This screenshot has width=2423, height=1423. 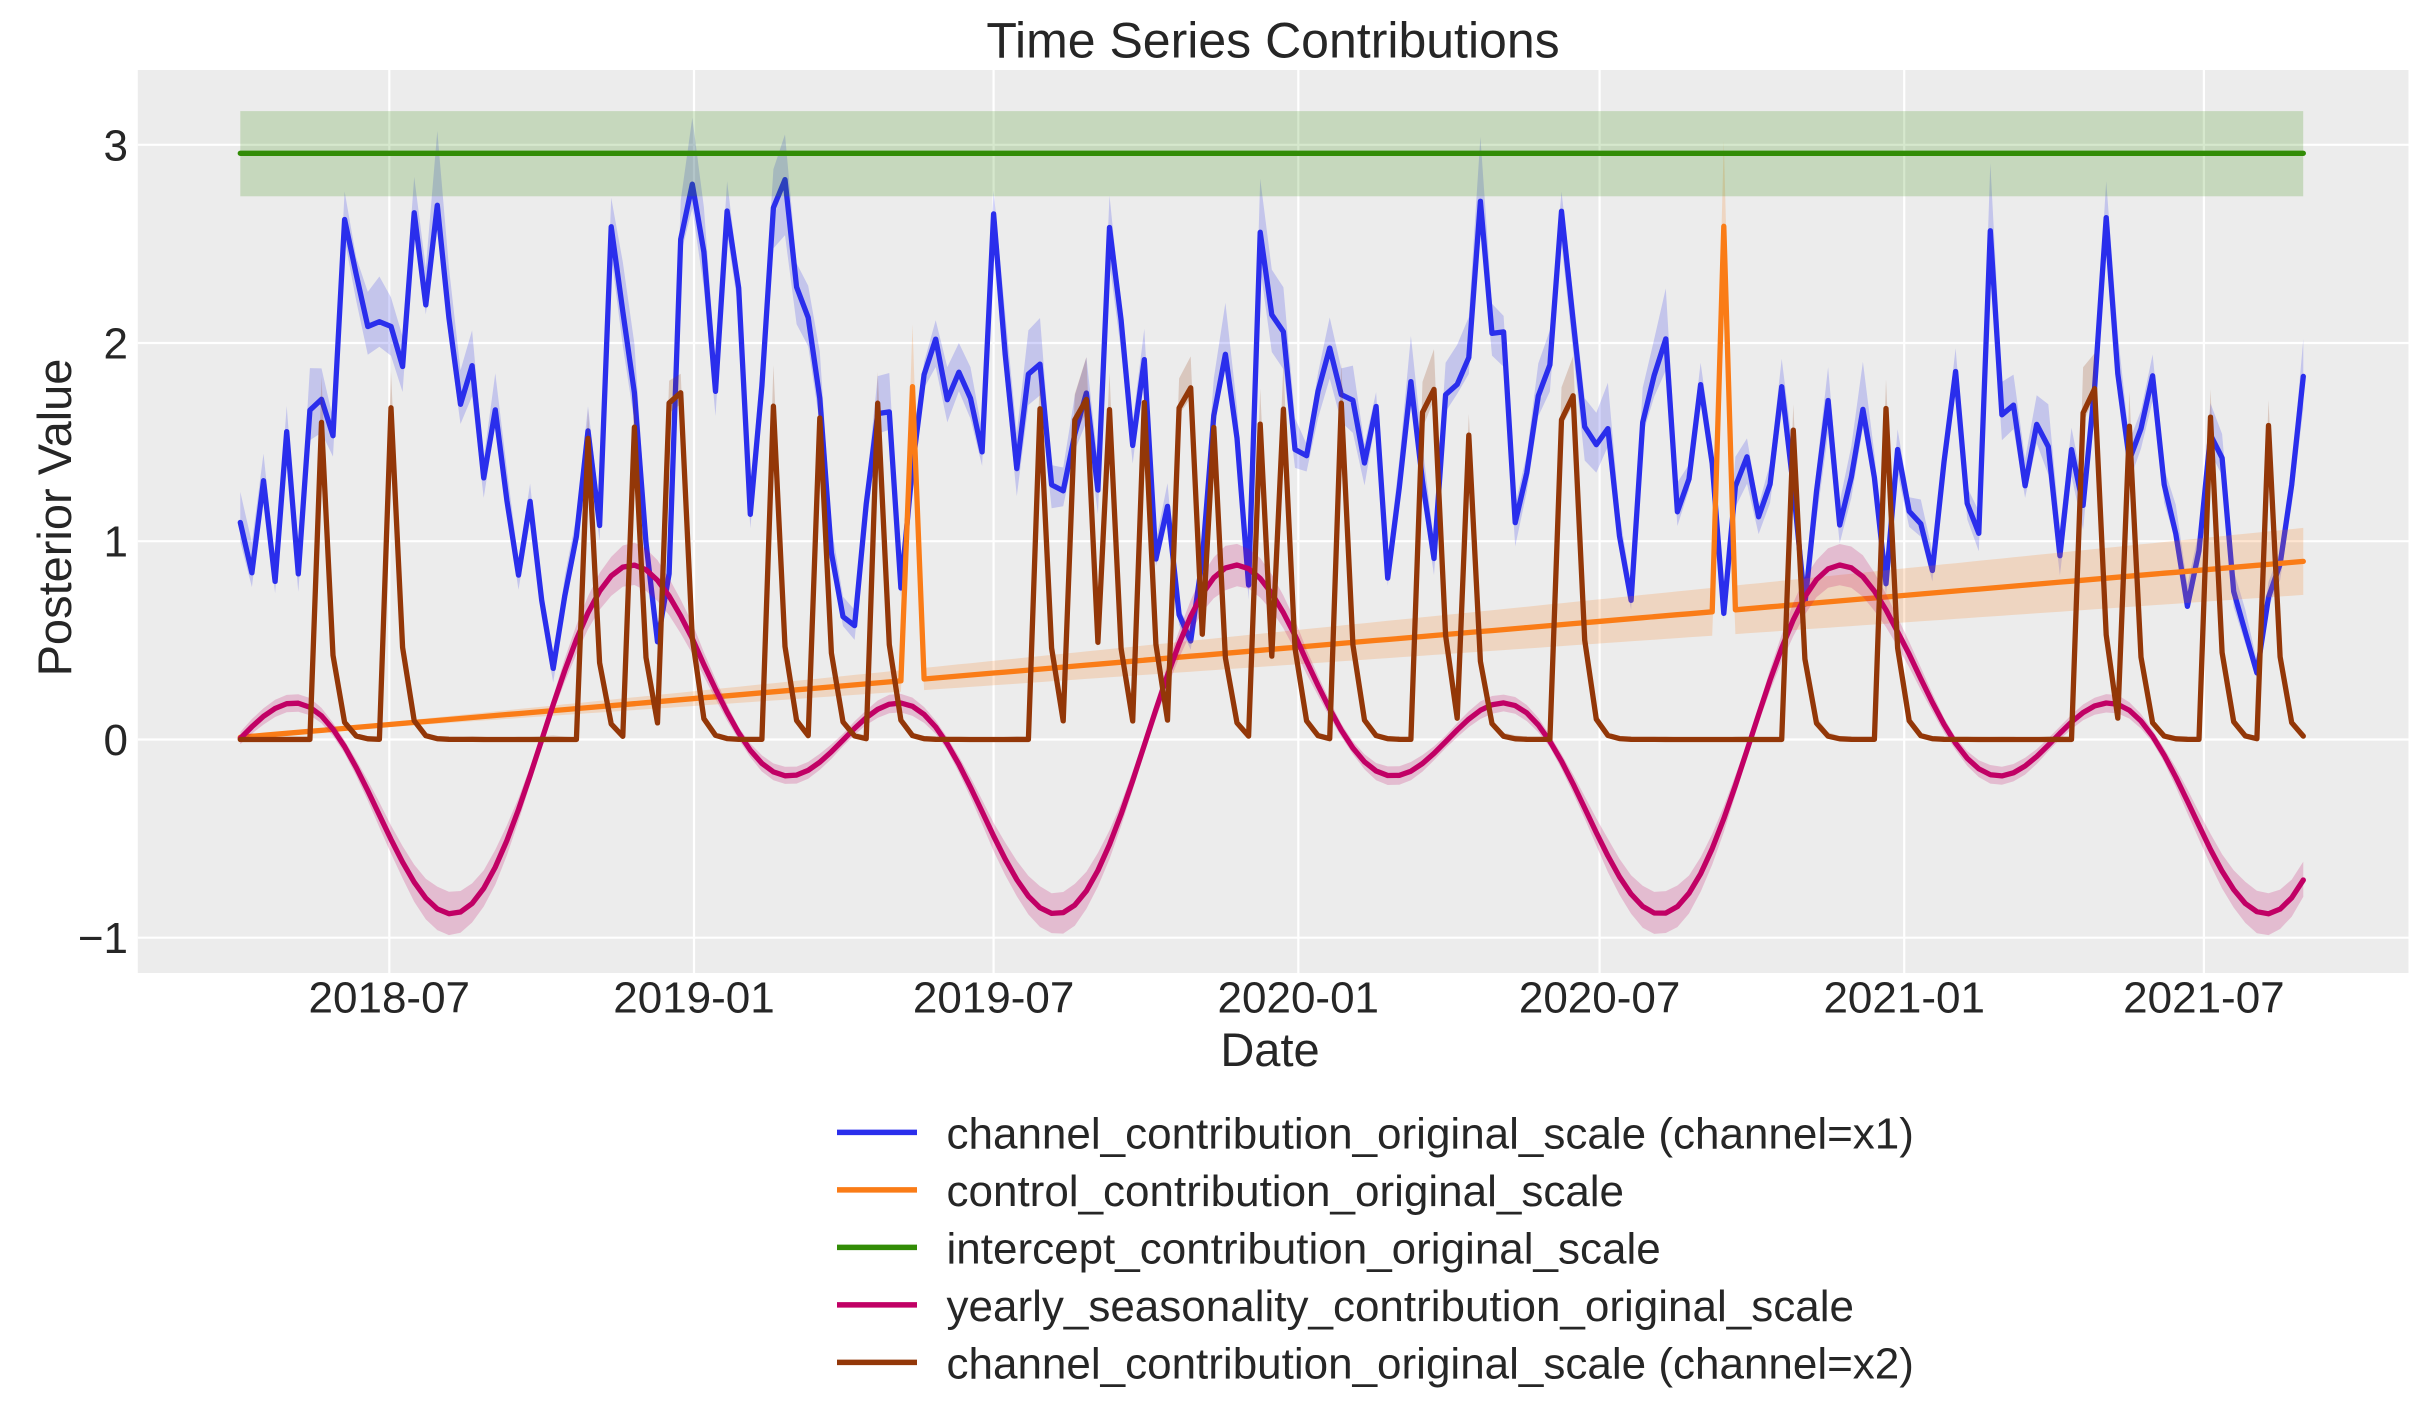 I want to click on svg-text: 2019-01, so click(x=693, y=998).